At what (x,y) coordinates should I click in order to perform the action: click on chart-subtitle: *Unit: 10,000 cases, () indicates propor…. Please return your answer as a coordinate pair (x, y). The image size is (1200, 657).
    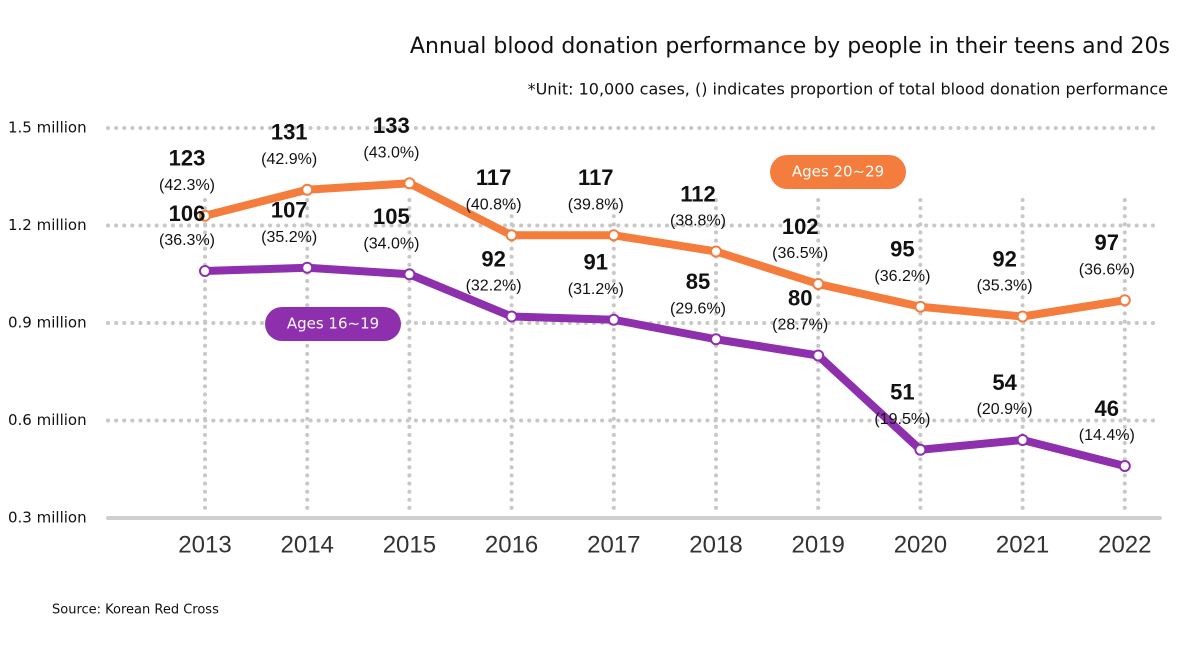
    Looking at the image, I should click on (848, 89).